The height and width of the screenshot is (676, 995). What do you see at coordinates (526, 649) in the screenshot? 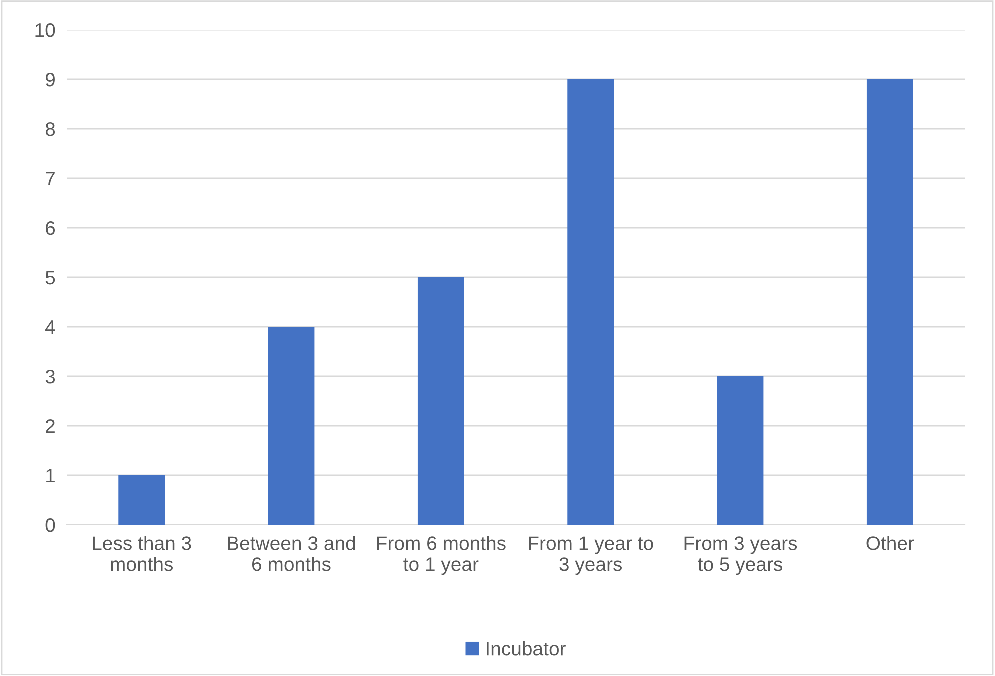
I see `legend-label: Incubator` at bounding box center [526, 649].